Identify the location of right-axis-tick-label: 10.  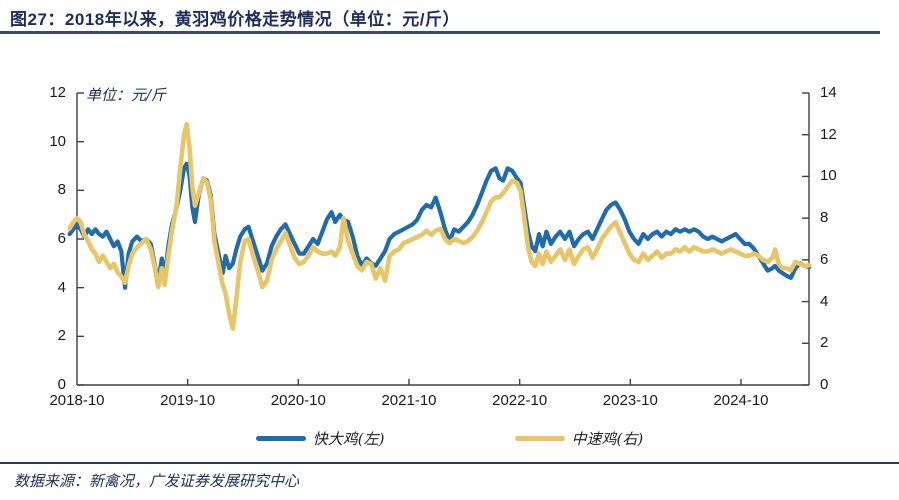
(828, 176).